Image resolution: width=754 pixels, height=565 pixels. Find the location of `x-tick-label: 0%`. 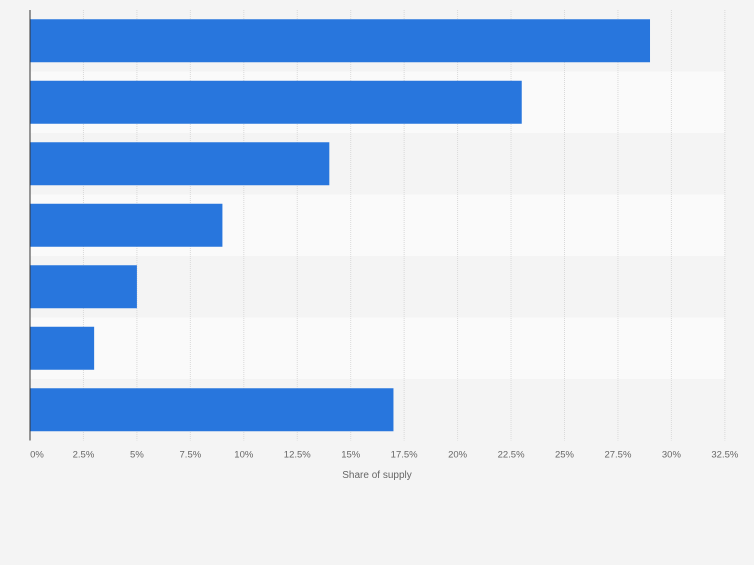

x-tick-label: 0% is located at coordinates (37, 455).